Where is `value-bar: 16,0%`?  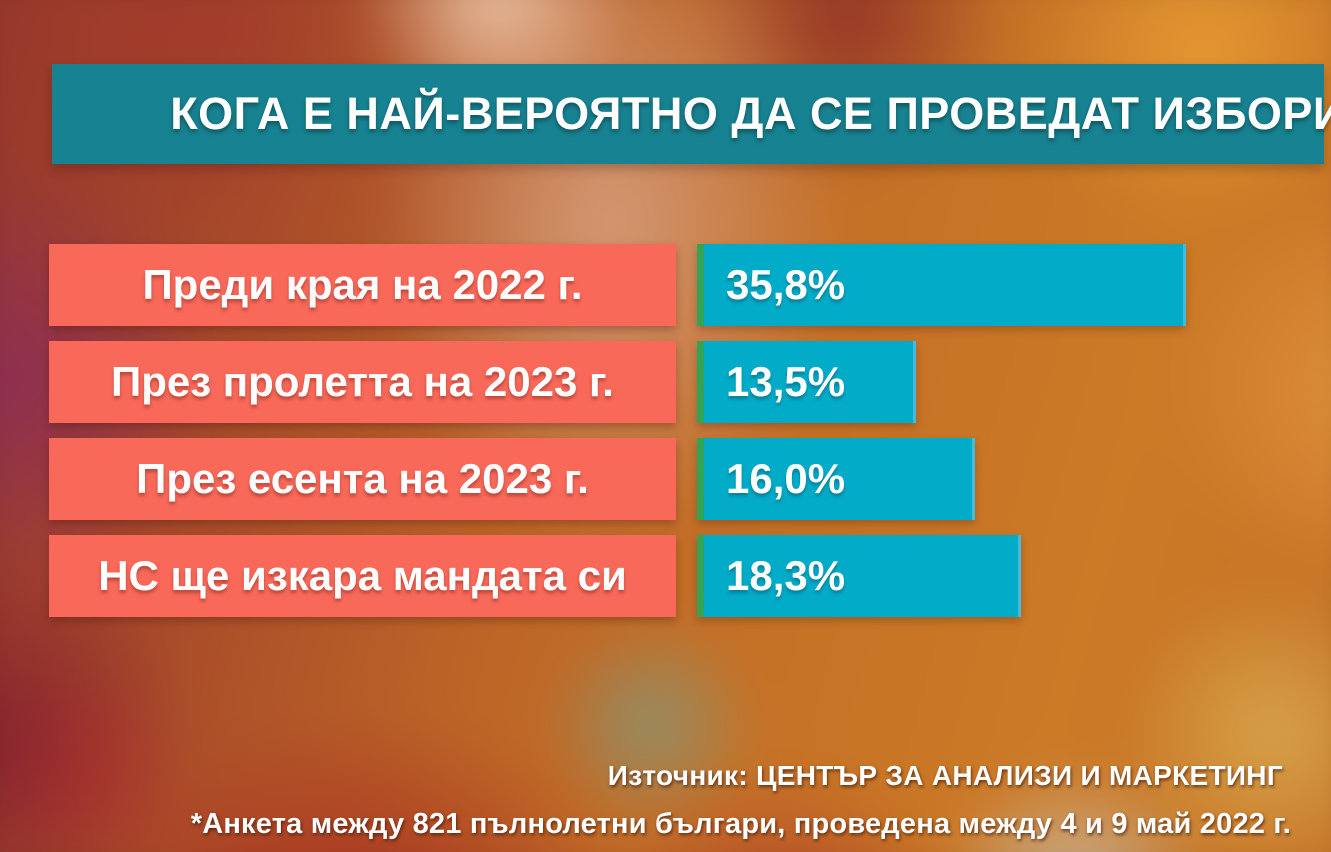
value-bar: 16,0% is located at coordinates (836, 479).